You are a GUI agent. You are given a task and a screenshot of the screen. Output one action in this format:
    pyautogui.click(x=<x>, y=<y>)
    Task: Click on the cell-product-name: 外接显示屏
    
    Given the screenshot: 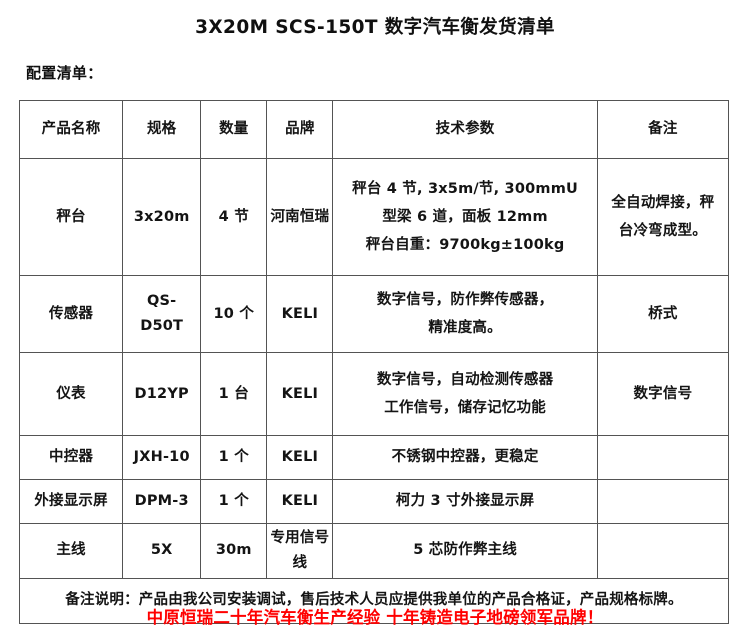 What is the action you would take?
    pyautogui.click(x=71, y=501)
    